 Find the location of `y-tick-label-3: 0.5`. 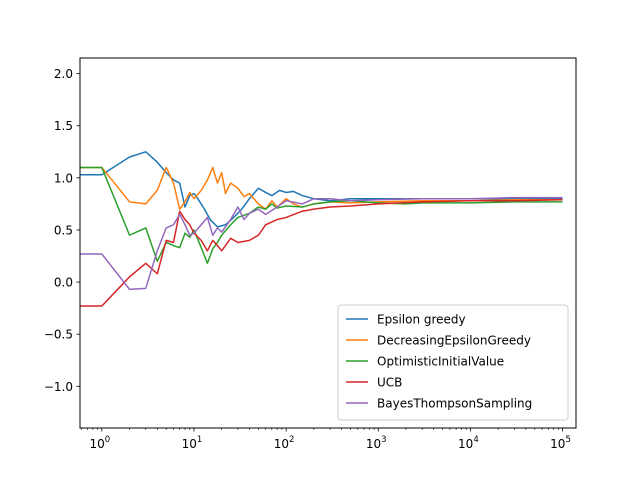

y-tick-label-3: 0.5 is located at coordinates (63, 230).